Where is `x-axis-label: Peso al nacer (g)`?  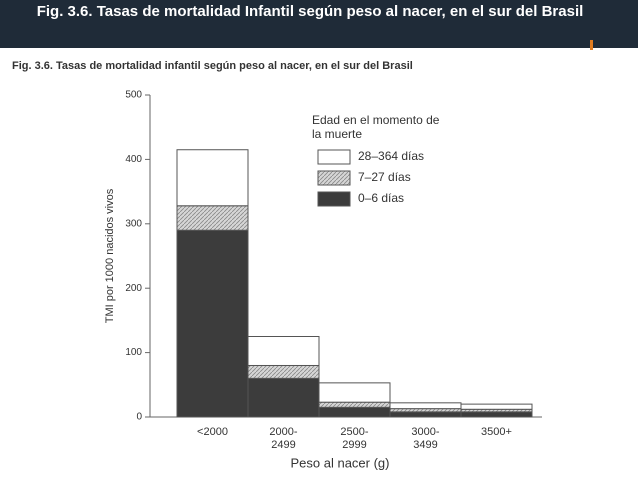
x-axis-label: Peso al nacer (g) is located at coordinates (340, 462).